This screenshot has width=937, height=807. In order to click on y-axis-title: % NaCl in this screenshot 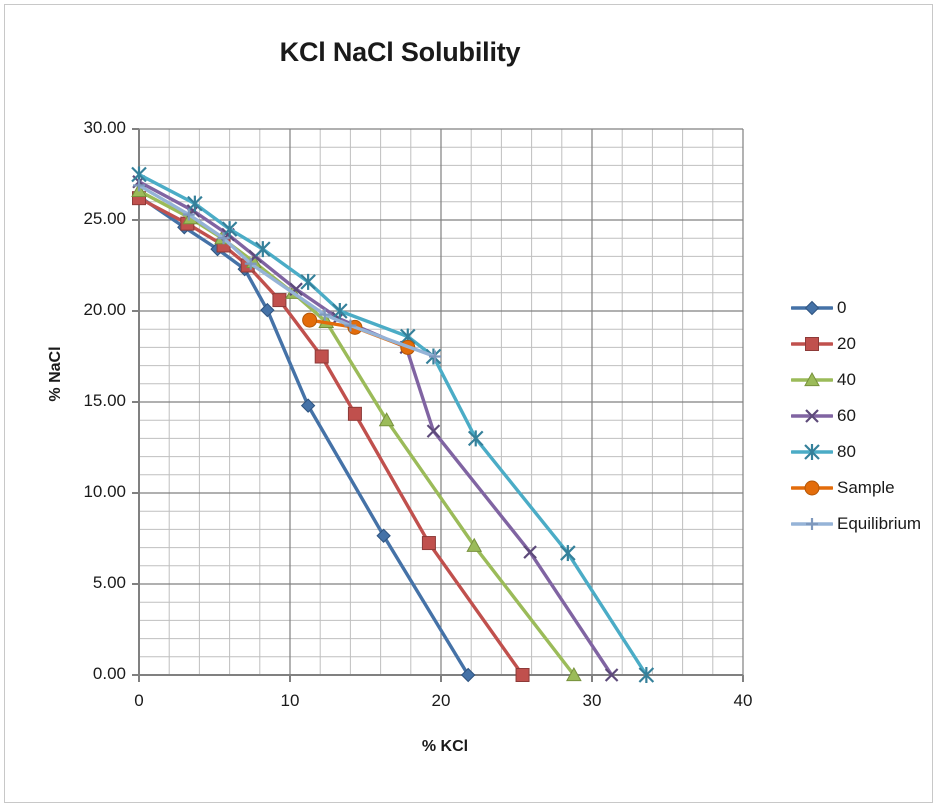, I will do `click(55, 374)`.